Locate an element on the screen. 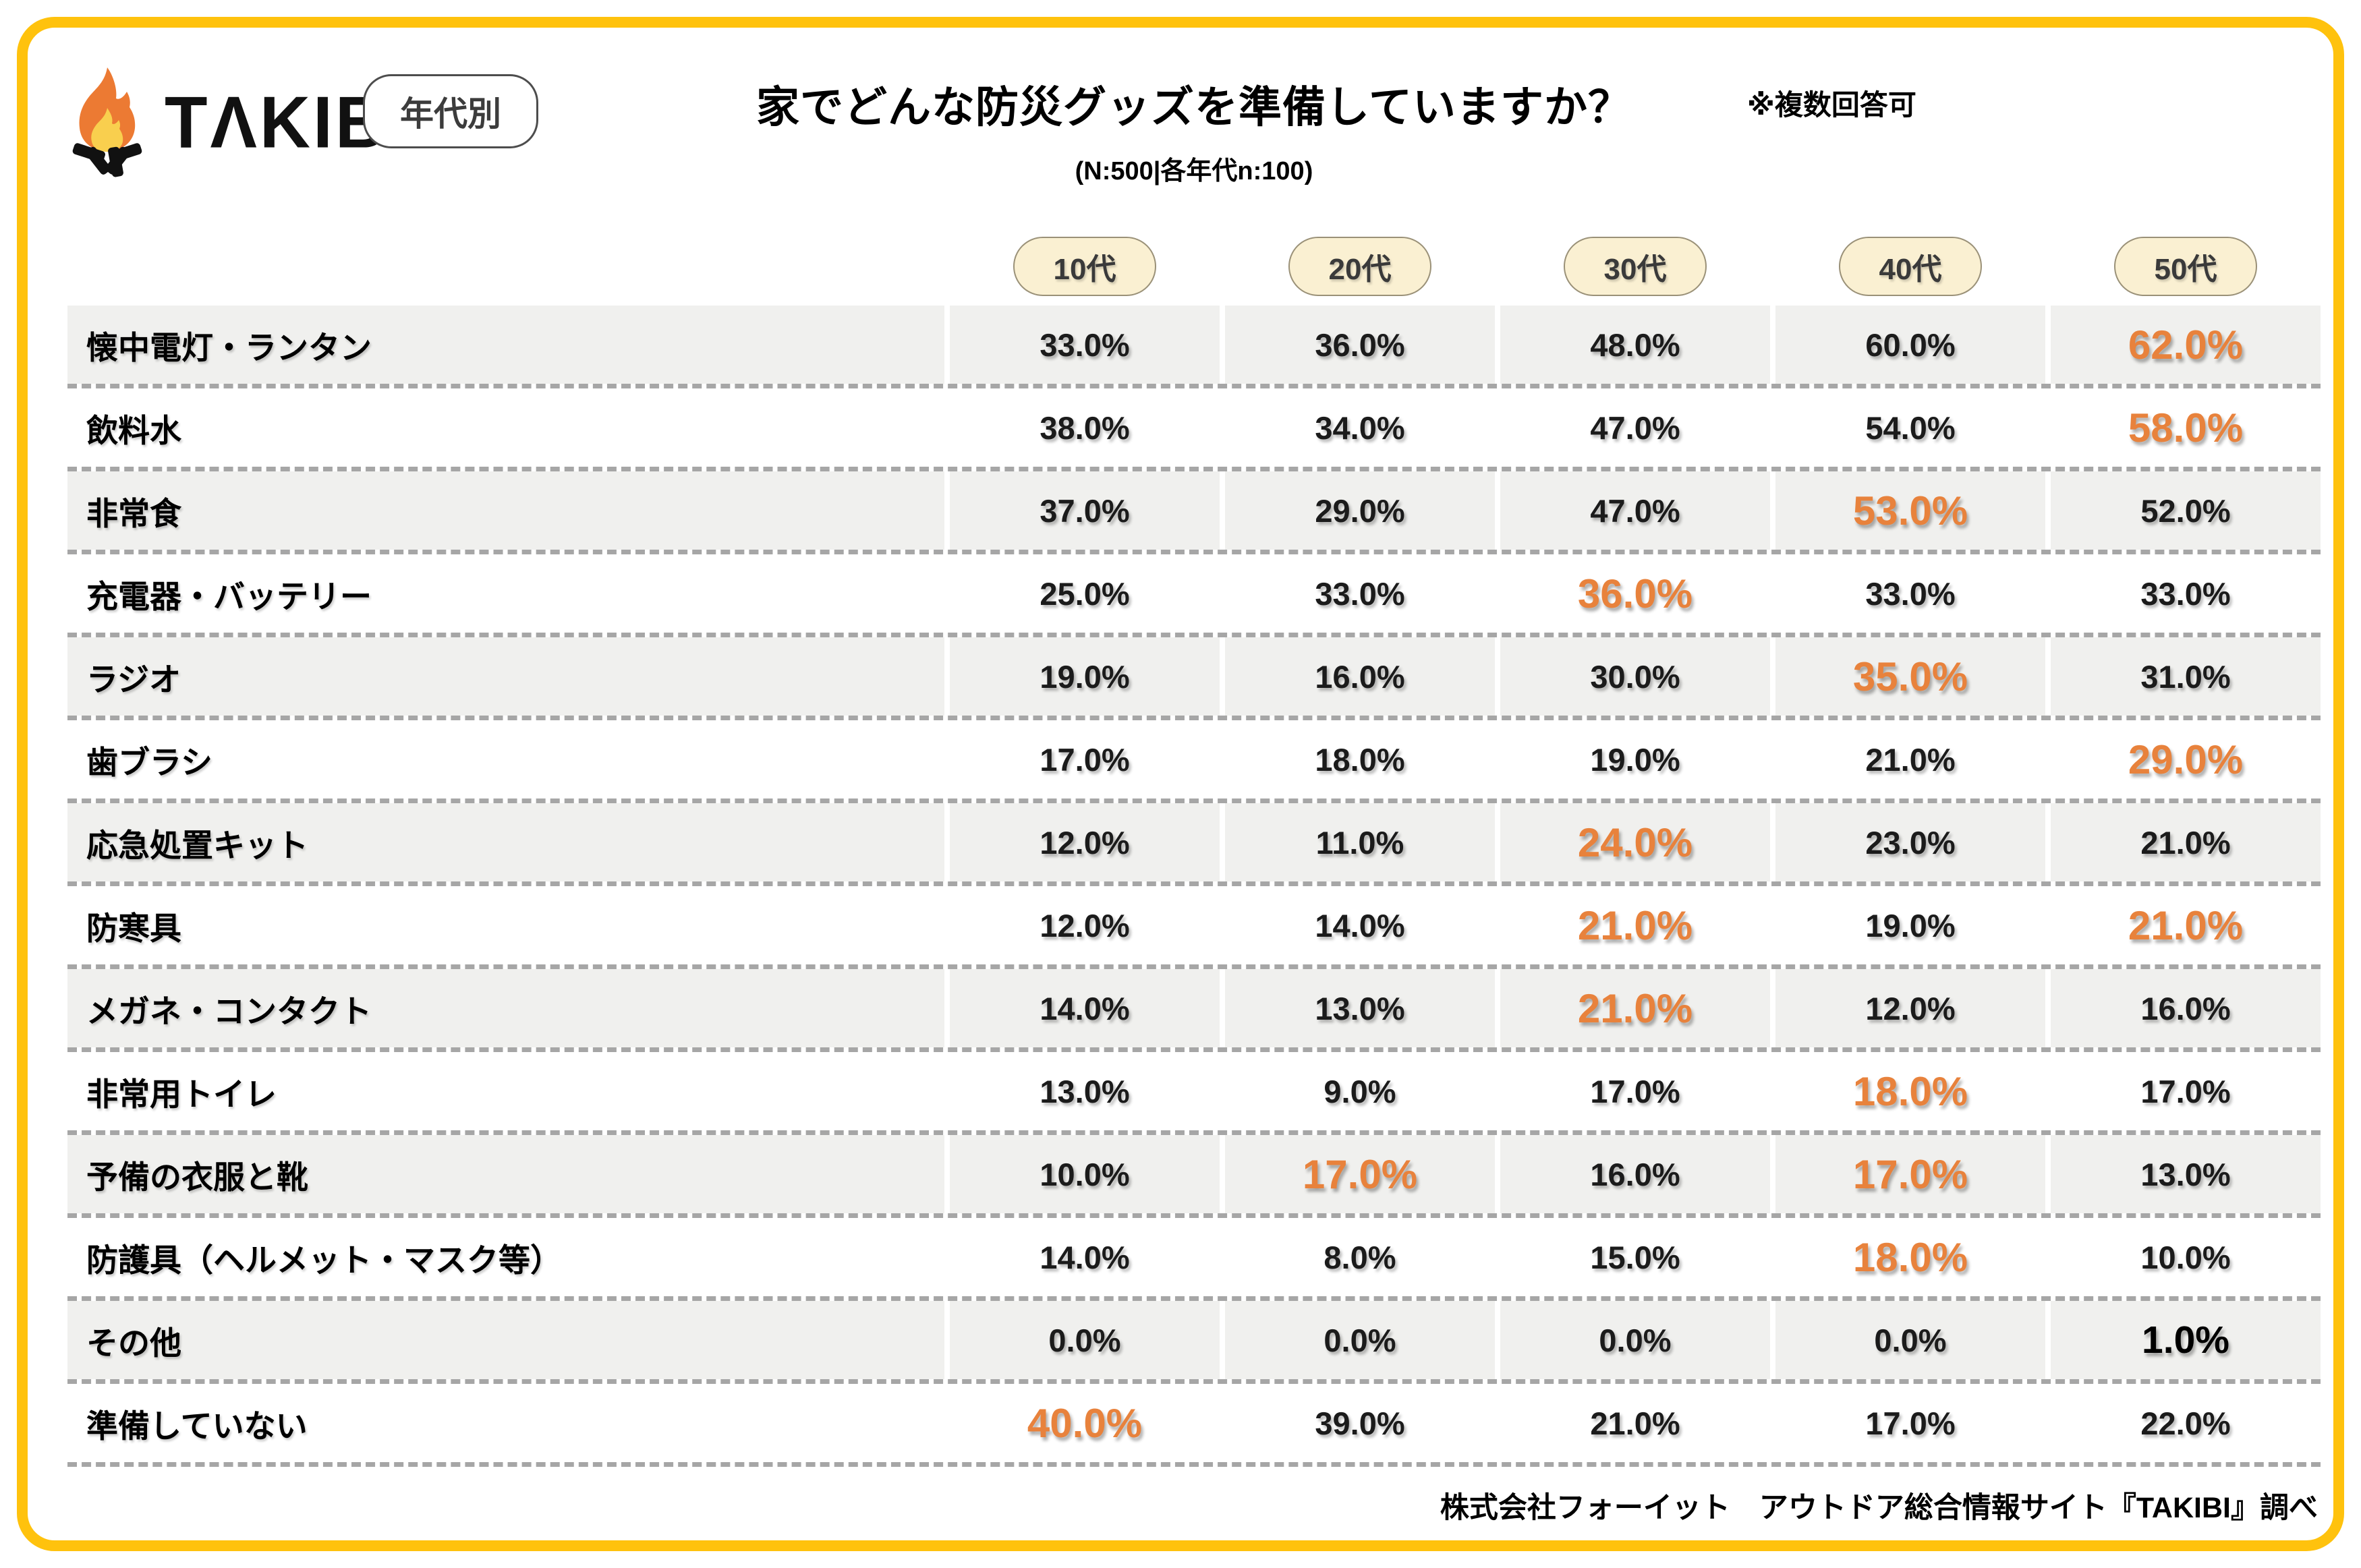  value-cell: 52.0% is located at coordinates (2186, 510).